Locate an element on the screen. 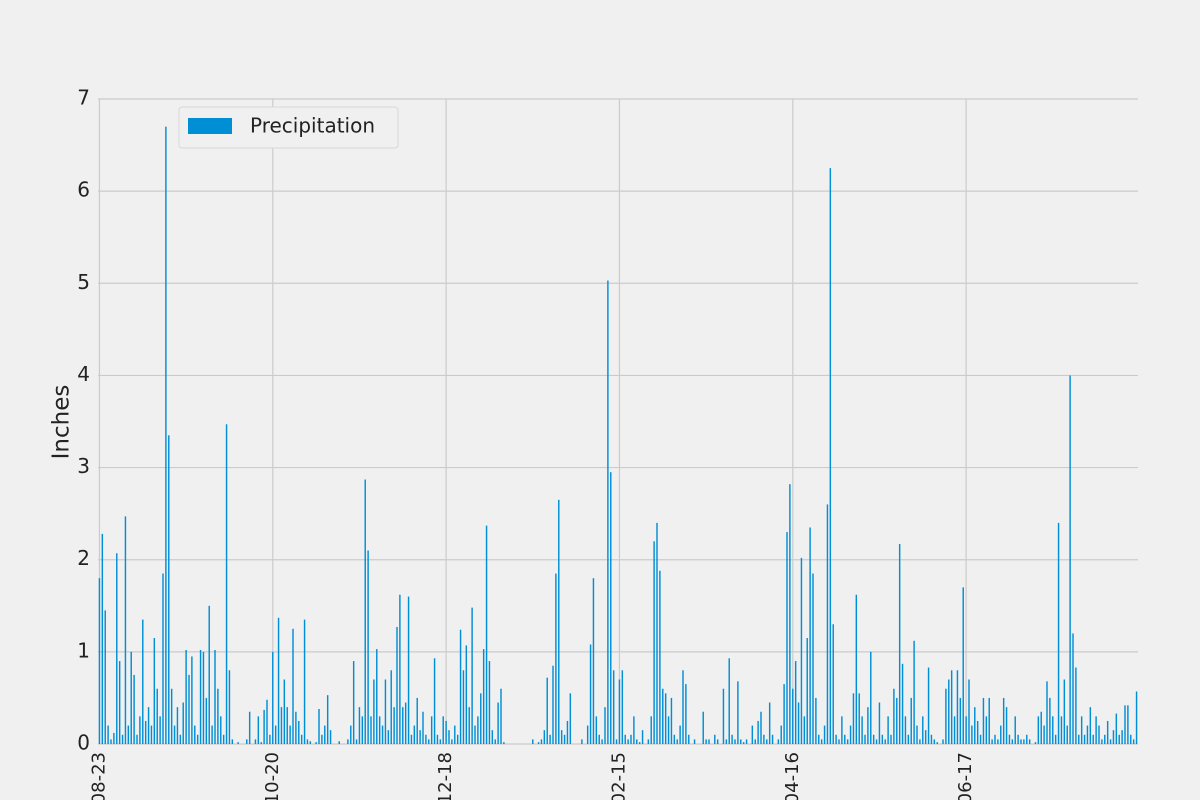 Image resolution: width=1200 pixels, height=800 pixels. legend-swatch is located at coordinates (210, 126).